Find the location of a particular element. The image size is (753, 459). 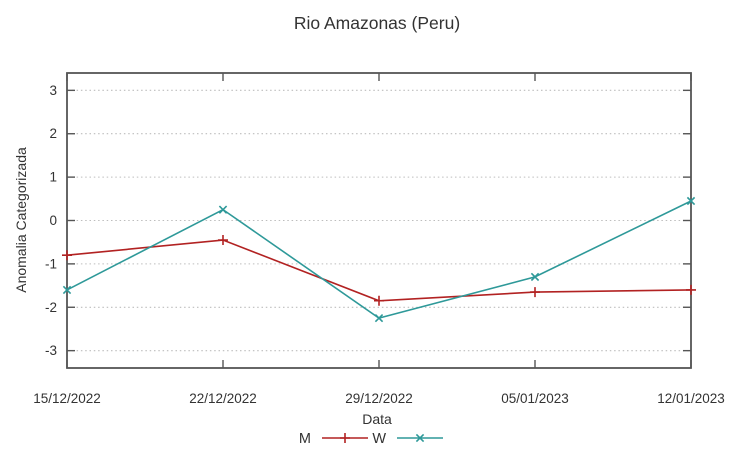

legend-sample-marker-m is located at coordinates (345, 438).